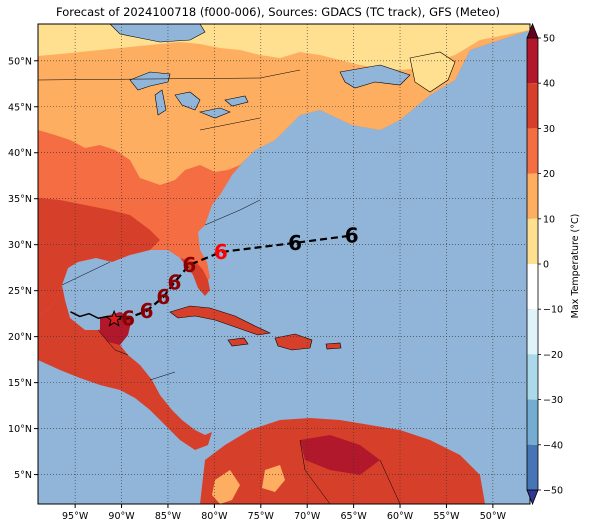  I want to click on latitude-ticks: 50°N 45°N 40°N 35°N 30°N 25°N 20°N 15°N 10°N 5°N, so click(23, 268).